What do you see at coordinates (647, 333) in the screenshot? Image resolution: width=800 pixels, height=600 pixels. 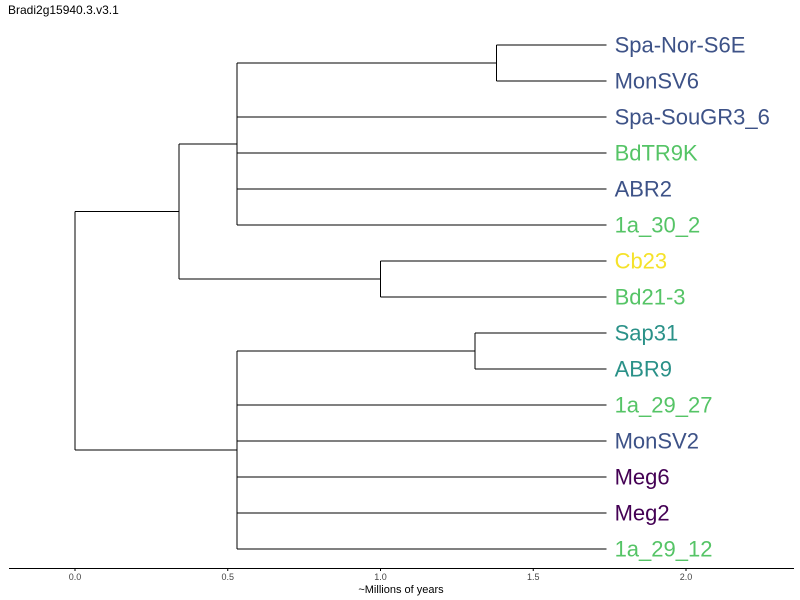 I see `leaf-label: Sap31` at bounding box center [647, 333].